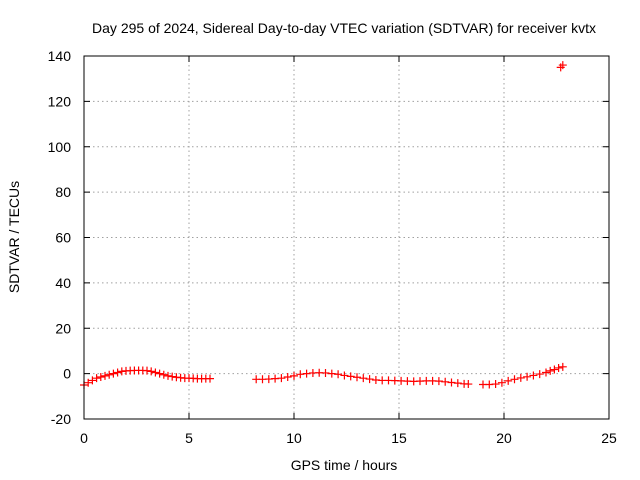  What do you see at coordinates (63, 192) in the screenshot?
I see `y-tick-label: 80` at bounding box center [63, 192].